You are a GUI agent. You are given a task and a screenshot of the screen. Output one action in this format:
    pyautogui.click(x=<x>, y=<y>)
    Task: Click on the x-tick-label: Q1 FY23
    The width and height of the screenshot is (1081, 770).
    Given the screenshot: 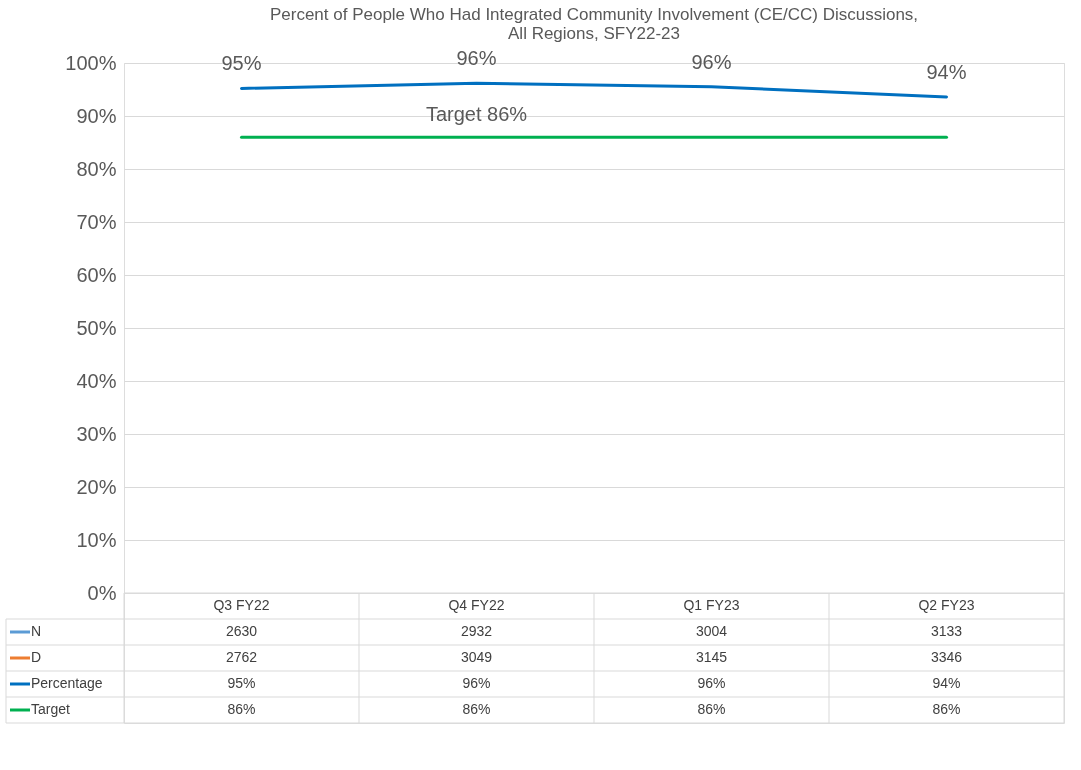 What is the action you would take?
    pyautogui.click(x=711, y=605)
    